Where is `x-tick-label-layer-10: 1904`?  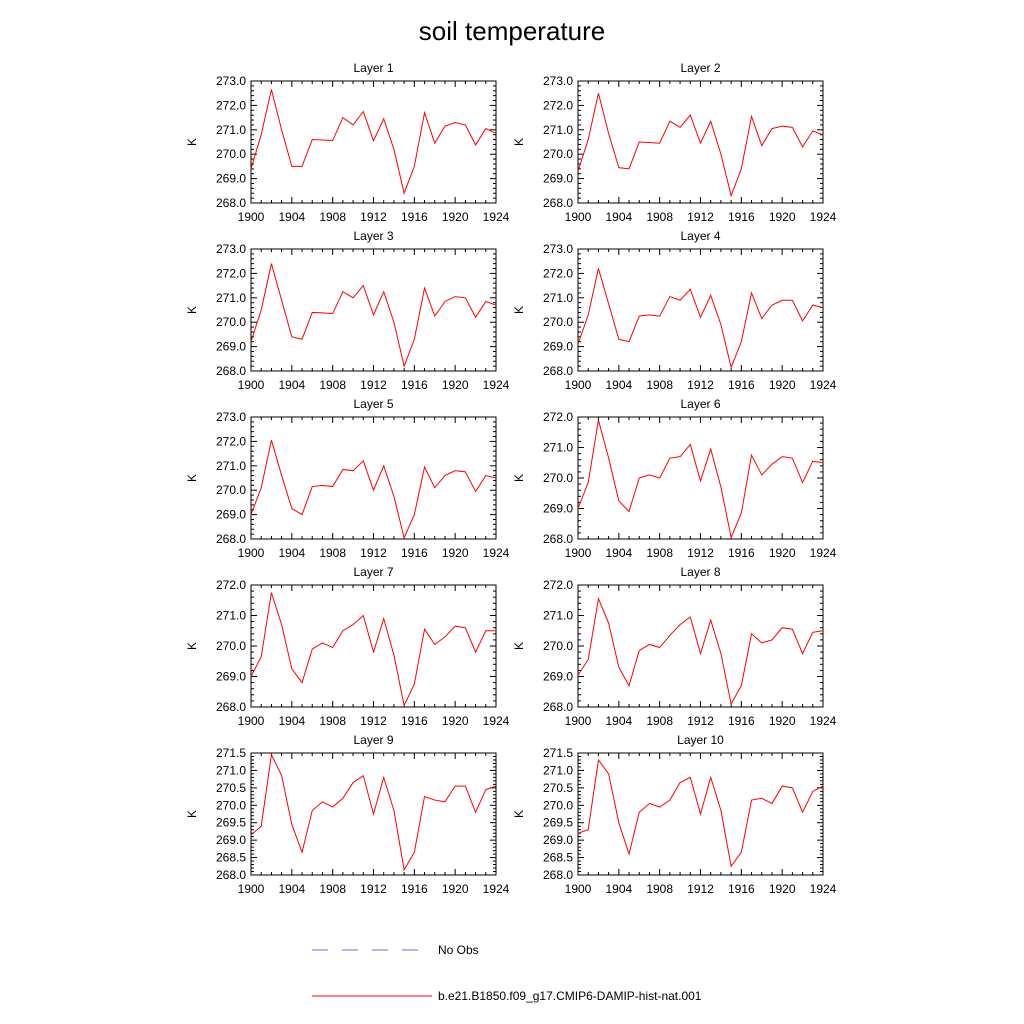 x-tick-label-layer-10: 1904 is located at coordinates (618, 889).